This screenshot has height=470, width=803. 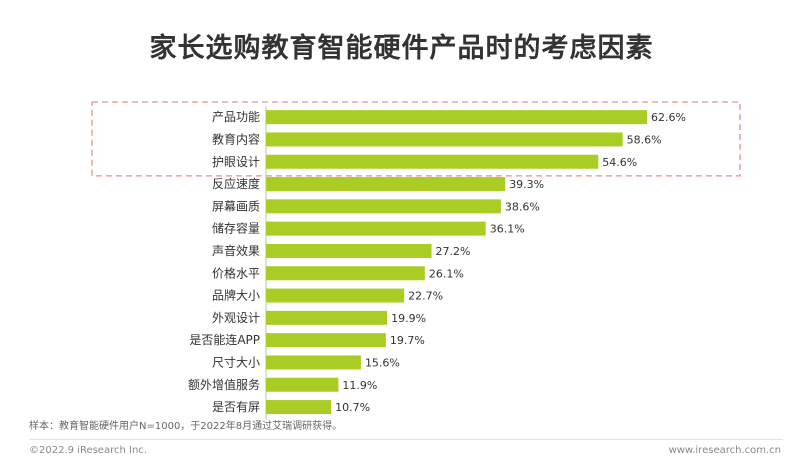 What do you see at coordinates (224, 384) in the screenshot?
I see `category-label-13: 额外增值服务` at bounding box center [224, 384].